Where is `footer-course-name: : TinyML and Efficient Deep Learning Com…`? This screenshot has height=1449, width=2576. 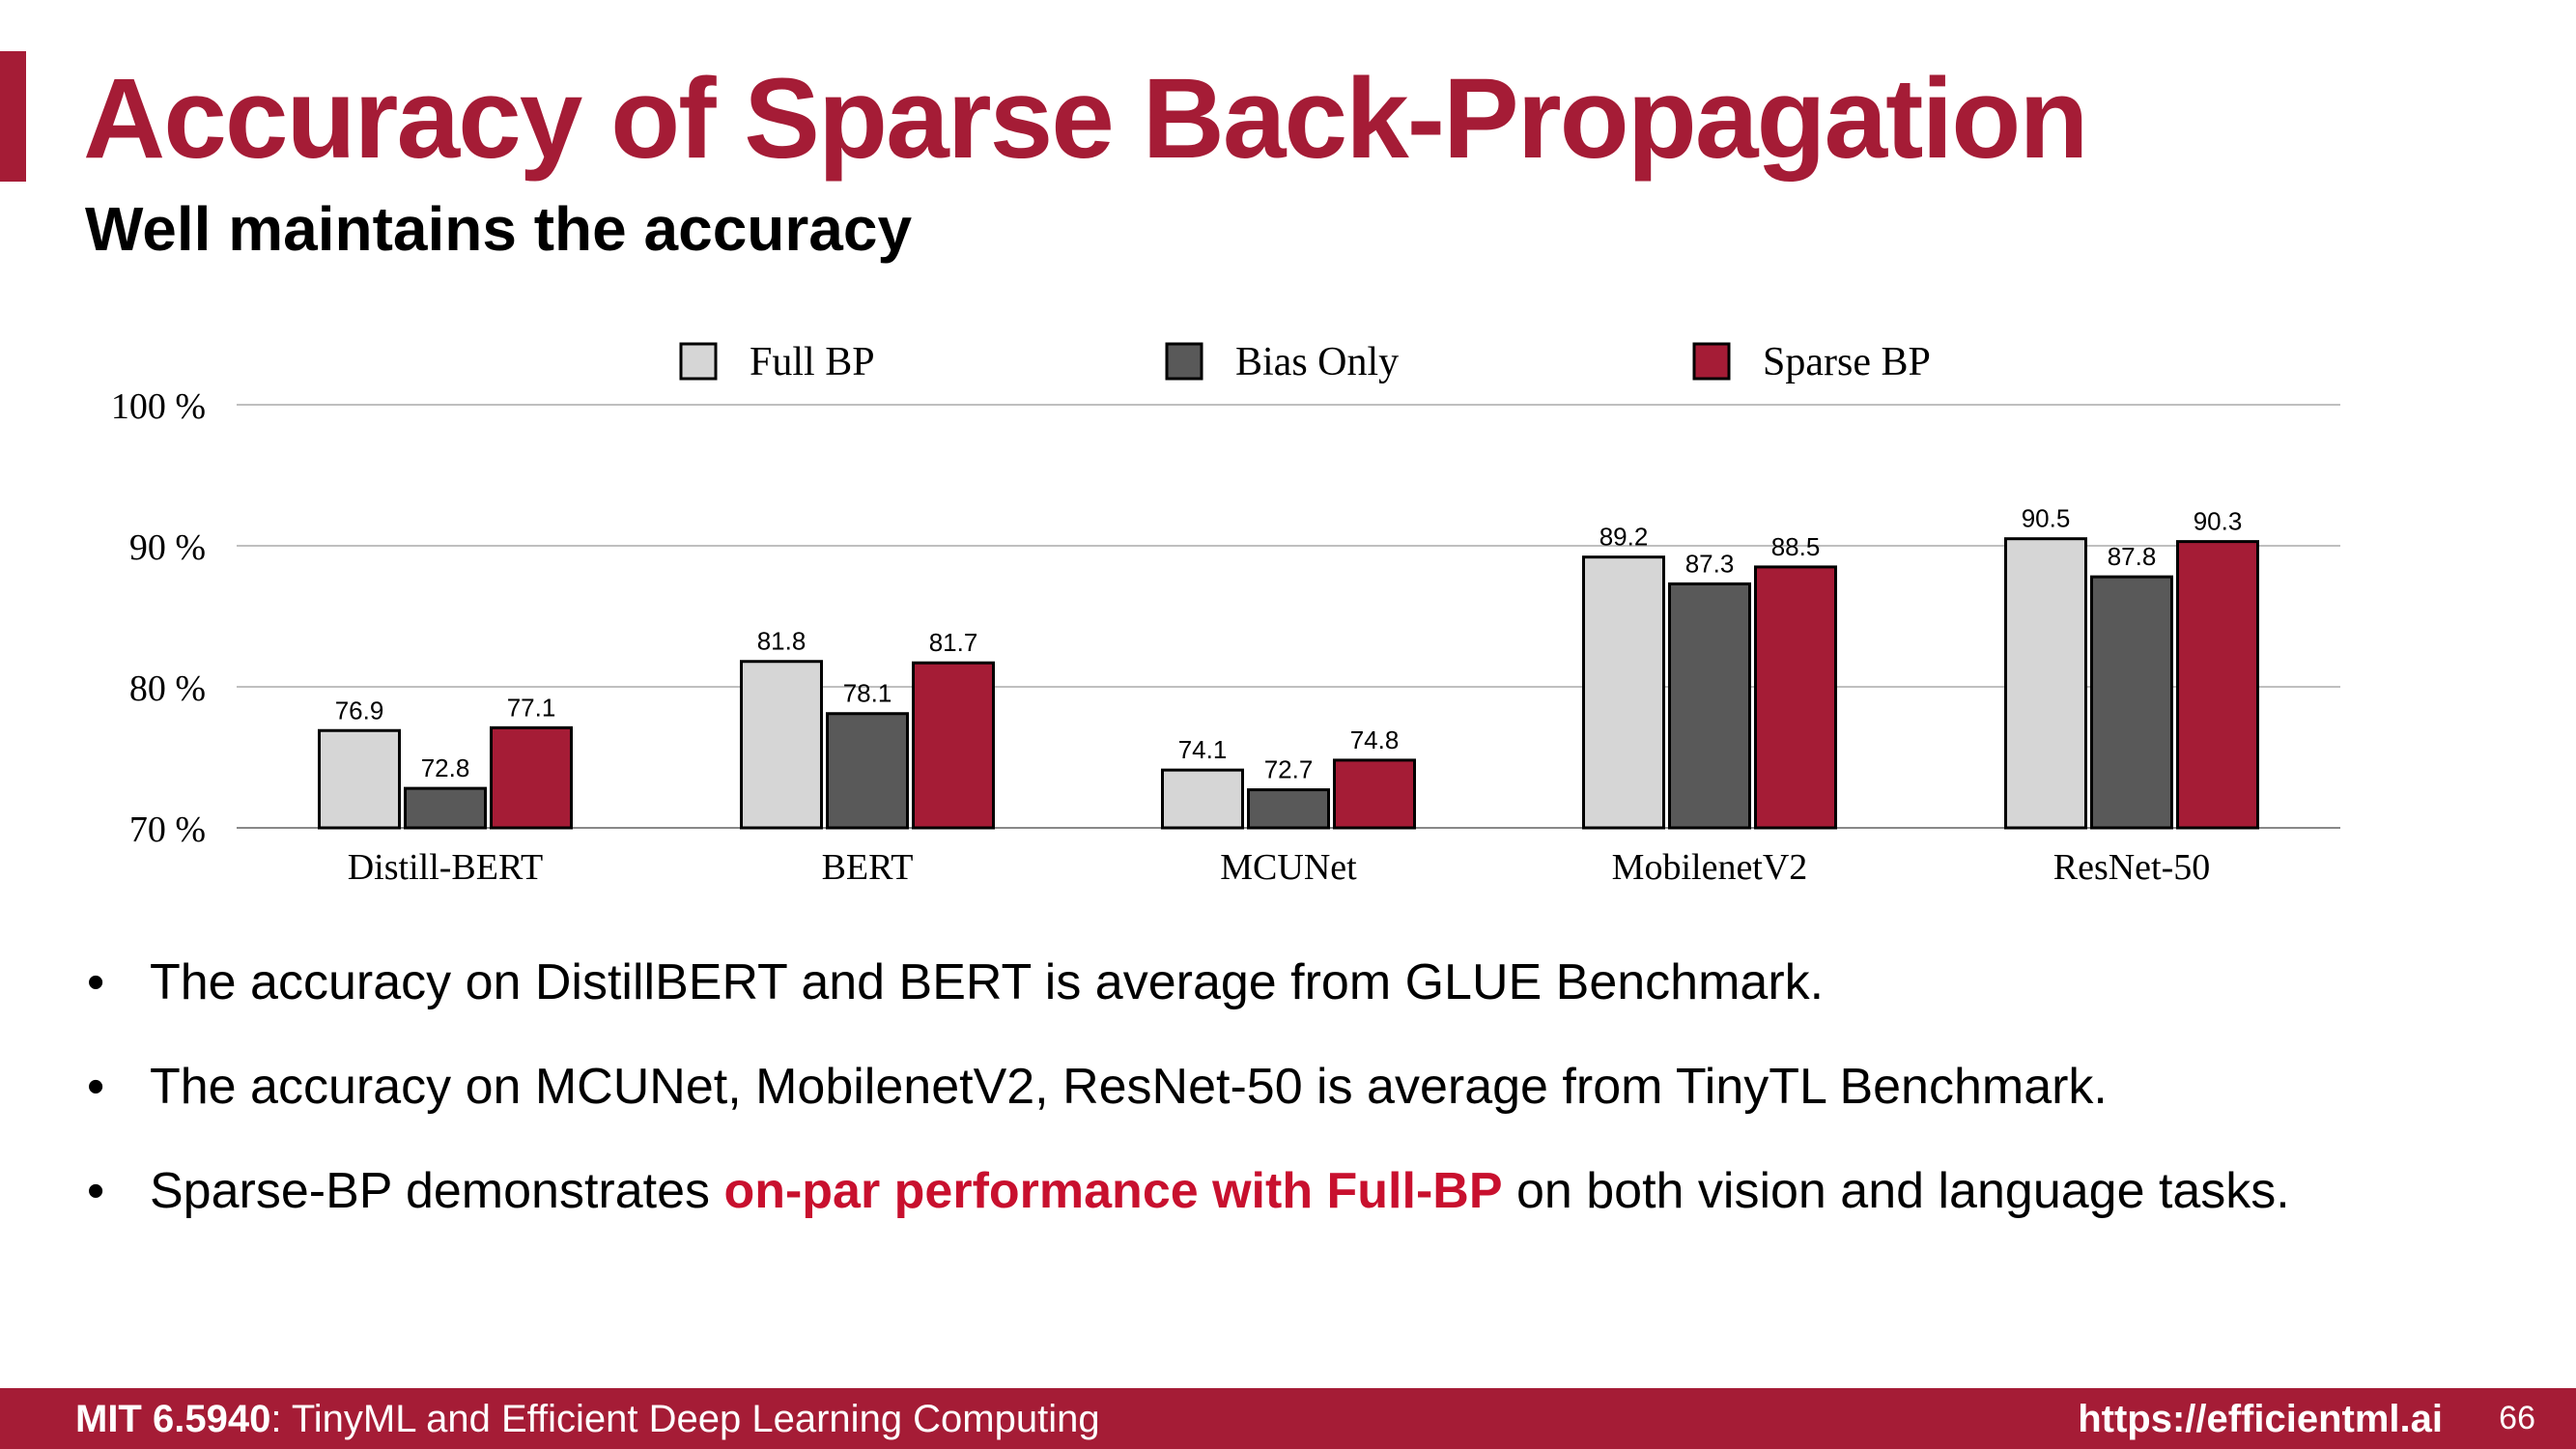 footer-course-name: : TinyML and Efficient Deep Learning Com… is located at coordinates (685, 1419).